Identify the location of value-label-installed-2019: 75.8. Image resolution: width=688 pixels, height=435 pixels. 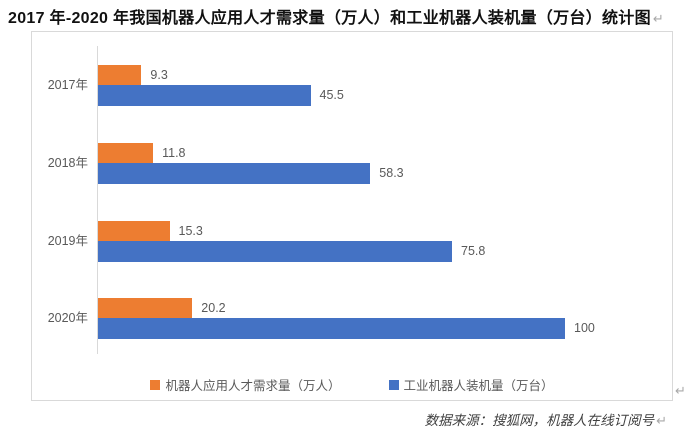
(473, 251).